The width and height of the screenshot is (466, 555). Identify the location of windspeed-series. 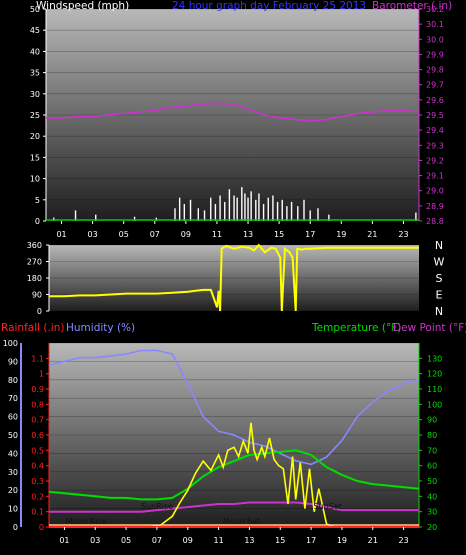
(232, 204).